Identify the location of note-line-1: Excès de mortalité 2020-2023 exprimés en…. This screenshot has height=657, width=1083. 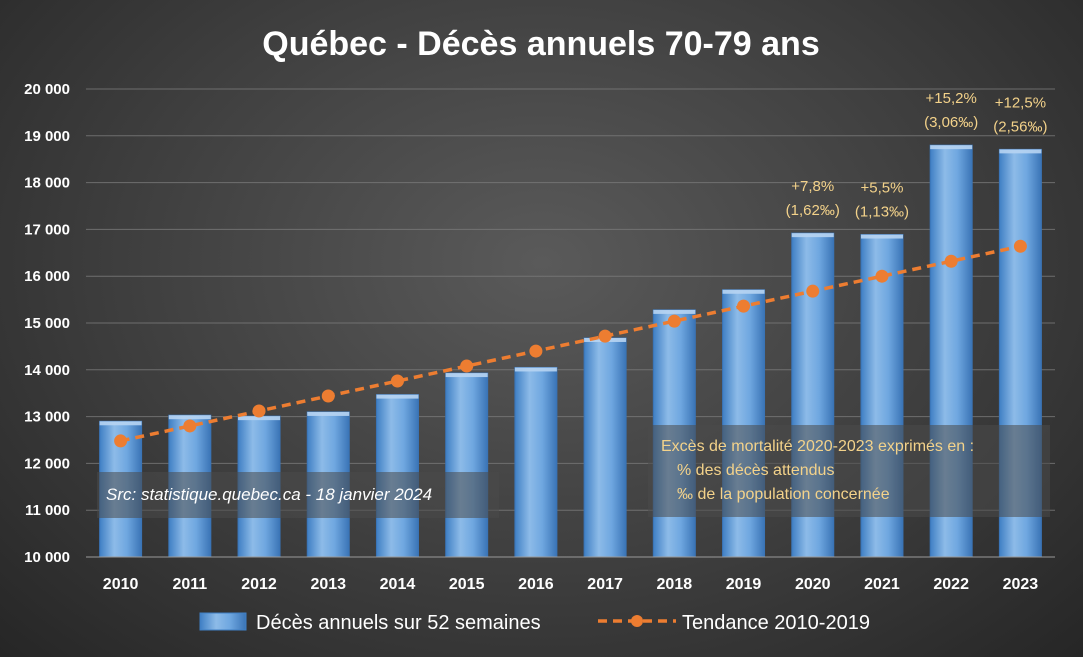
(817, 446).